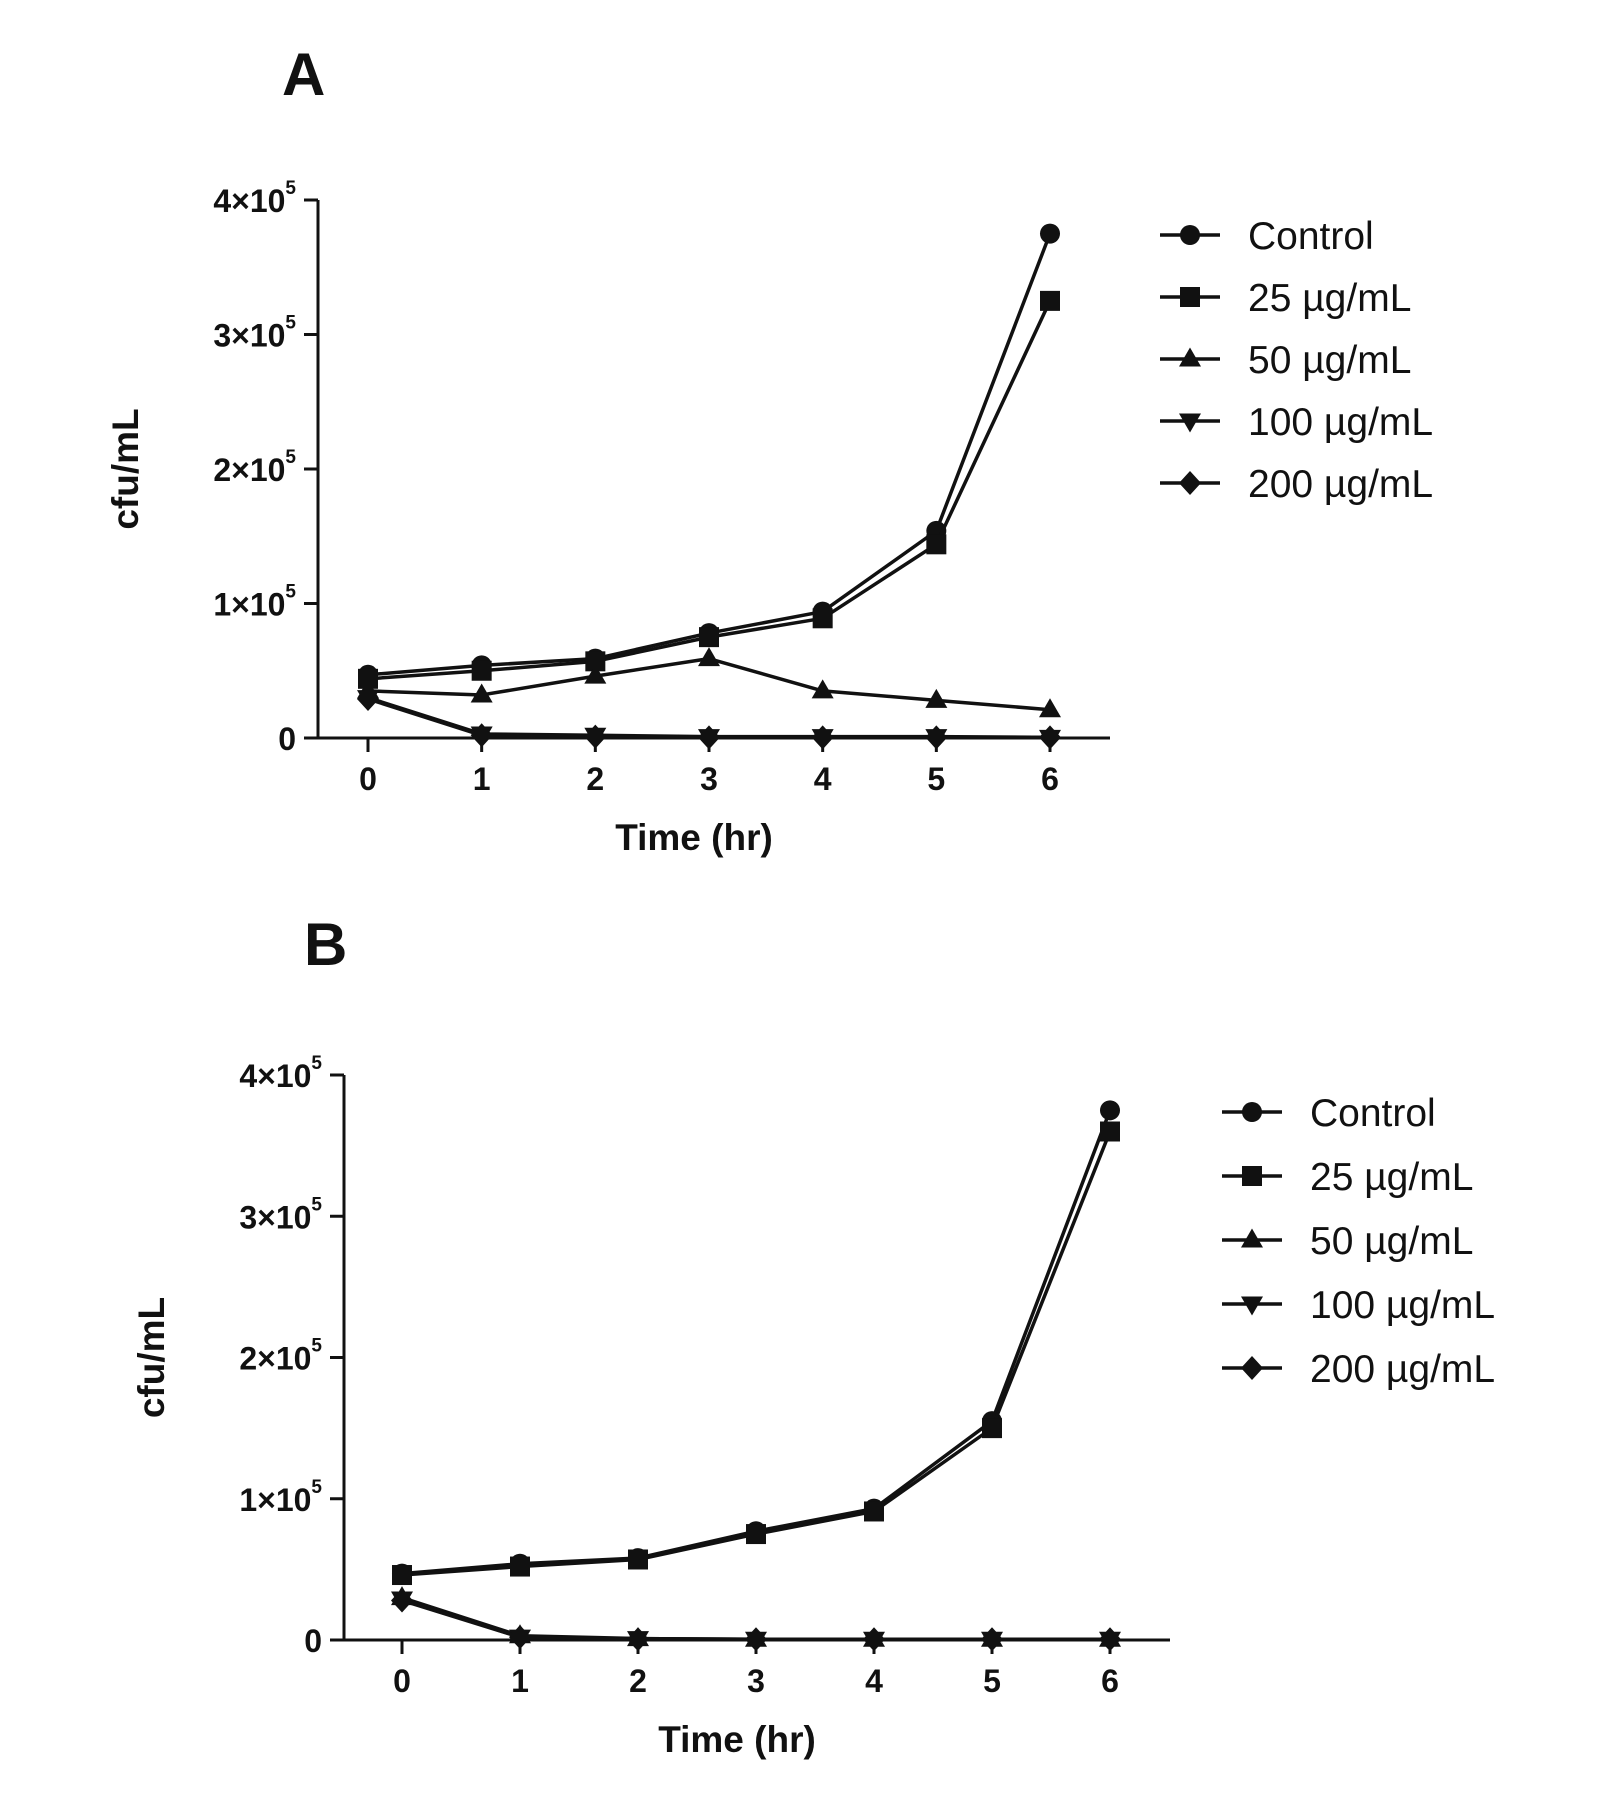 The width and height of the screenshot is (1600, 1808). What do you see at coordinates (709, 682) in the screenshot?
I see `series-triangle-up` at bounding box center [709, 682].